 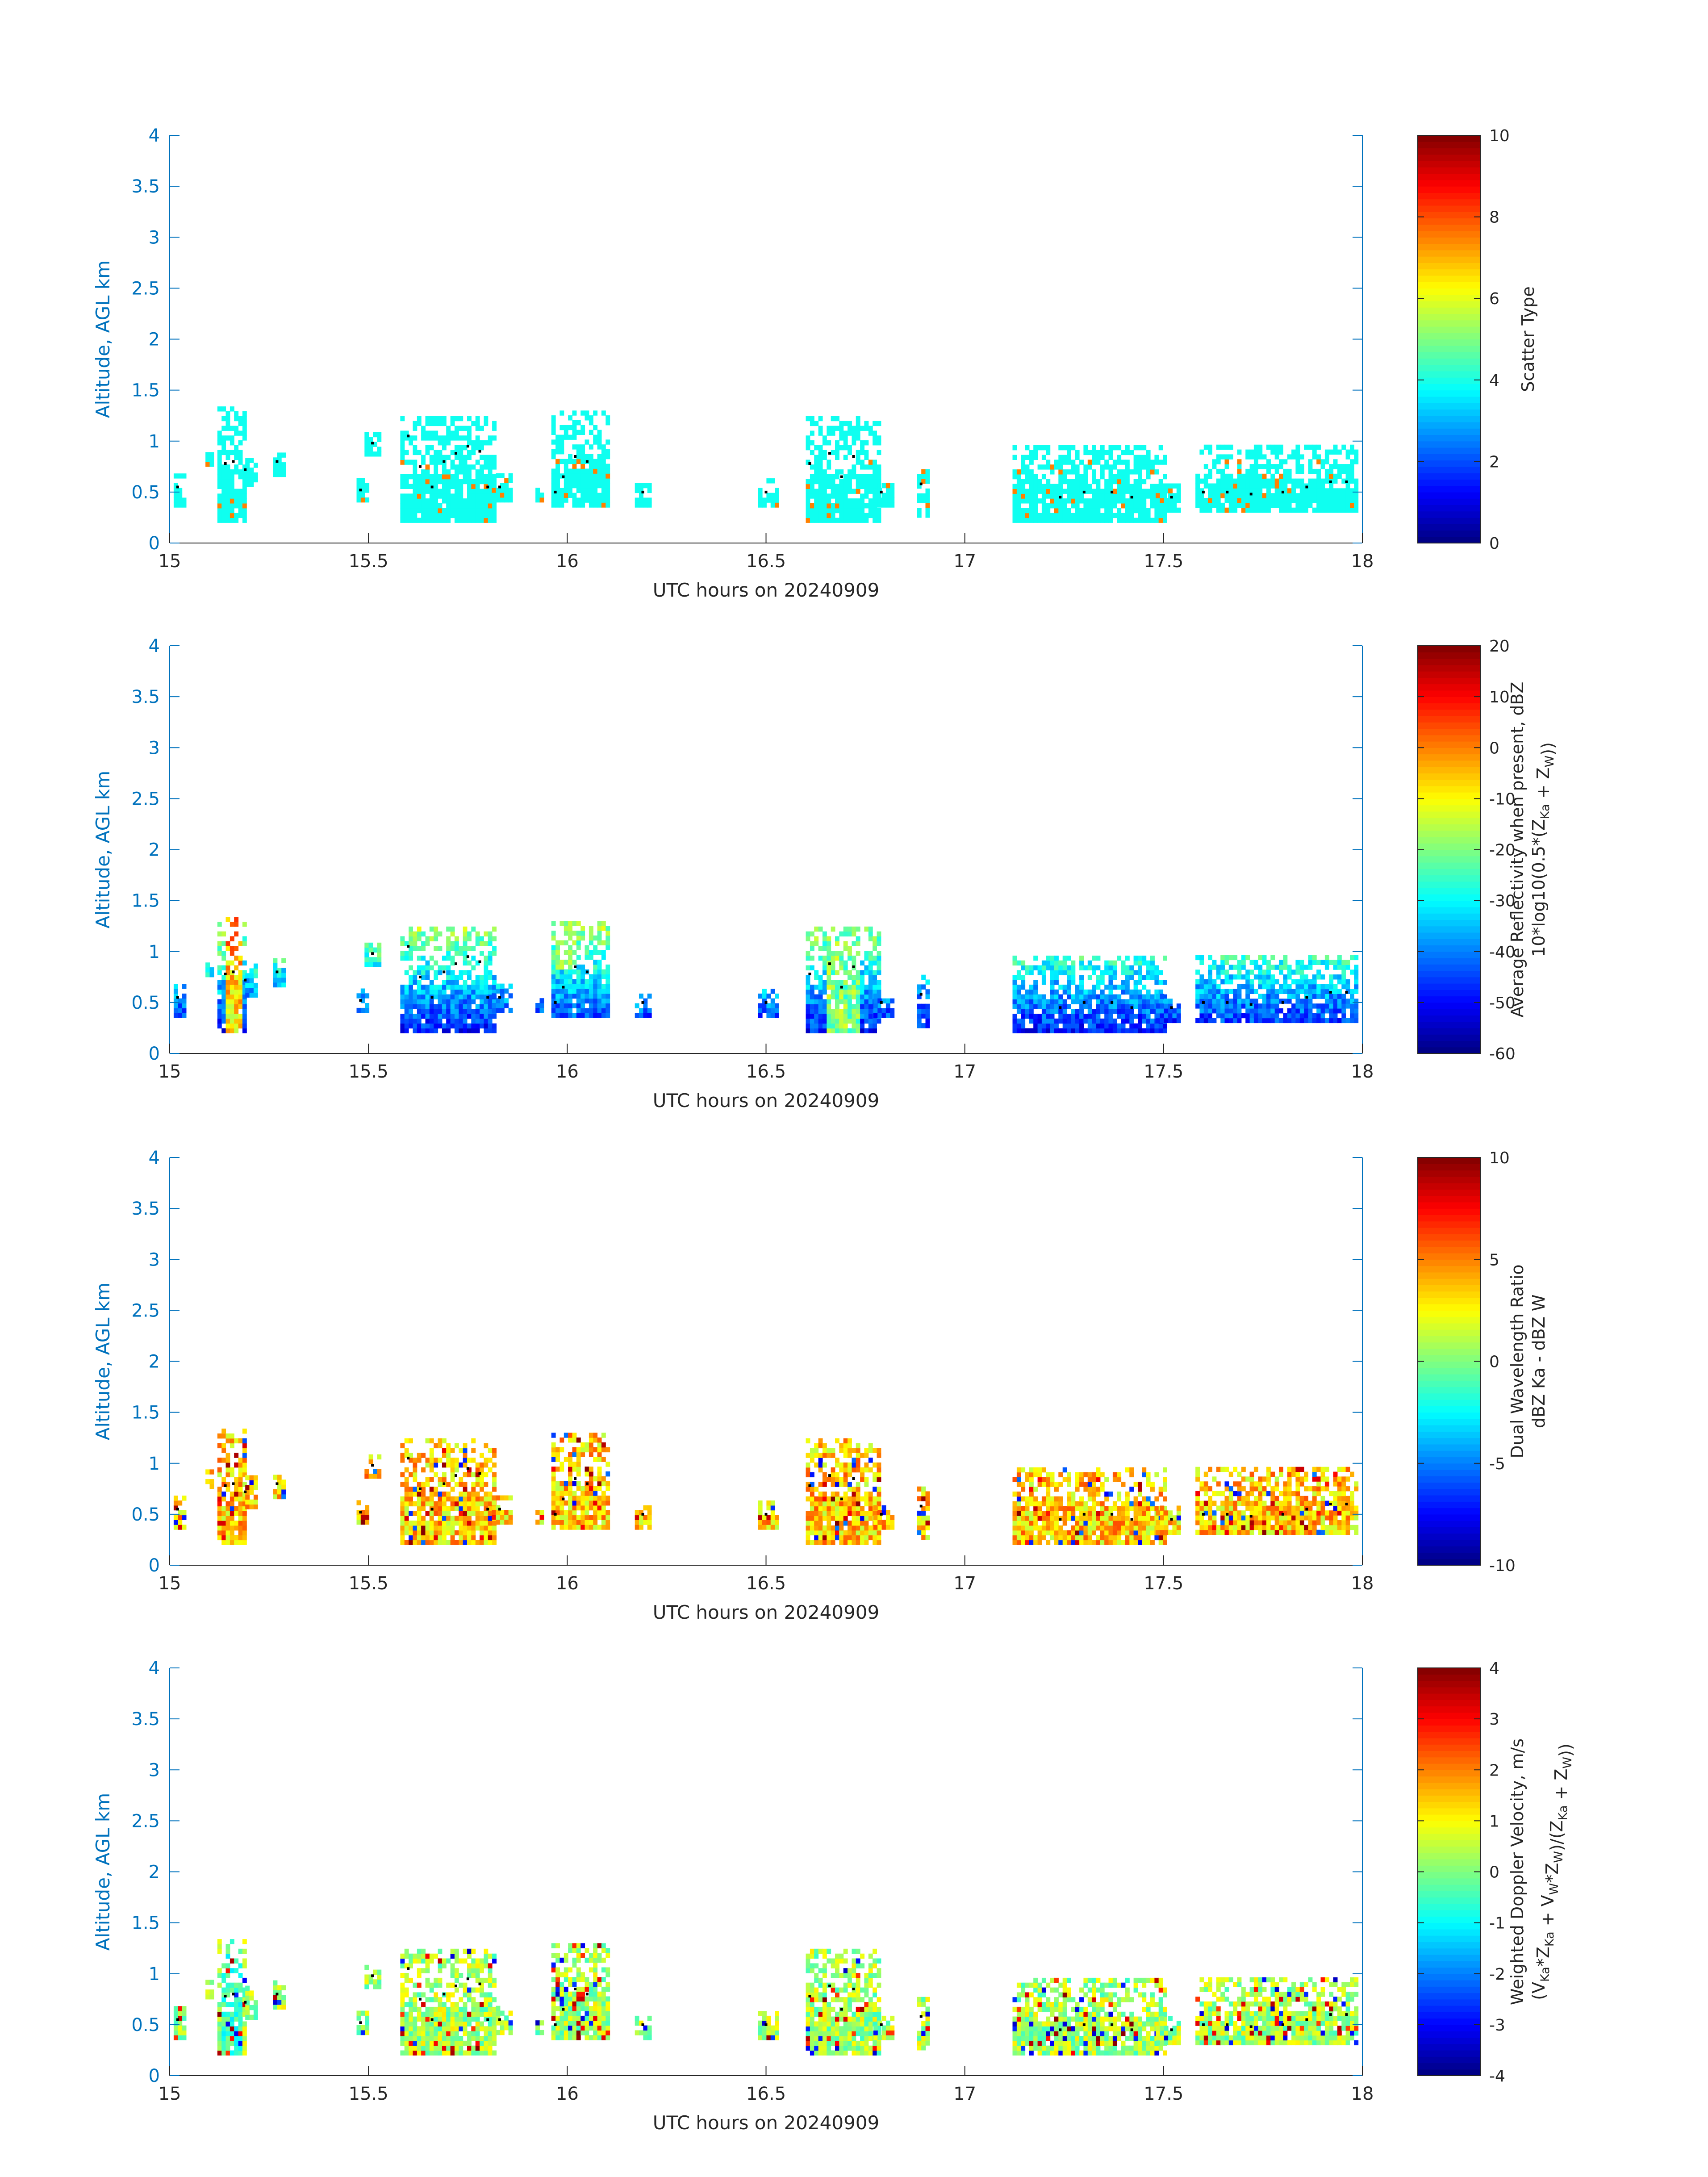 What do you see at coordinates (154, 952) in the screenshot?
I see `y-tick-label: 1` at bounding box center [154, 952].